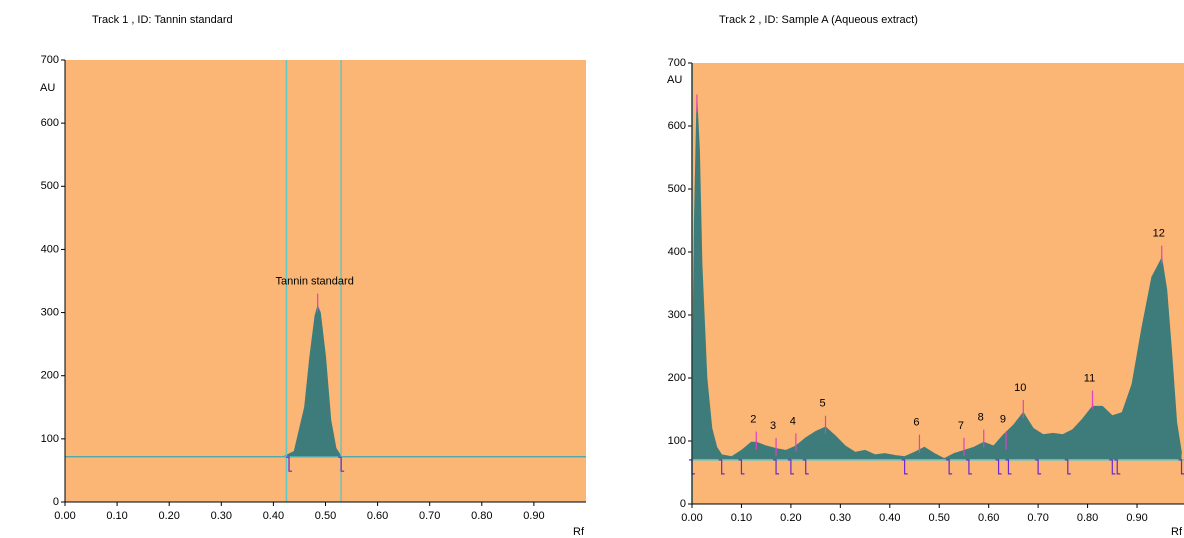 The width and height of the screenshot is (1184, 538). What do you see at coordinates (1159, 234) in the screenshot?
I see `peak-label: 12` at bounding box center [1159, 234].